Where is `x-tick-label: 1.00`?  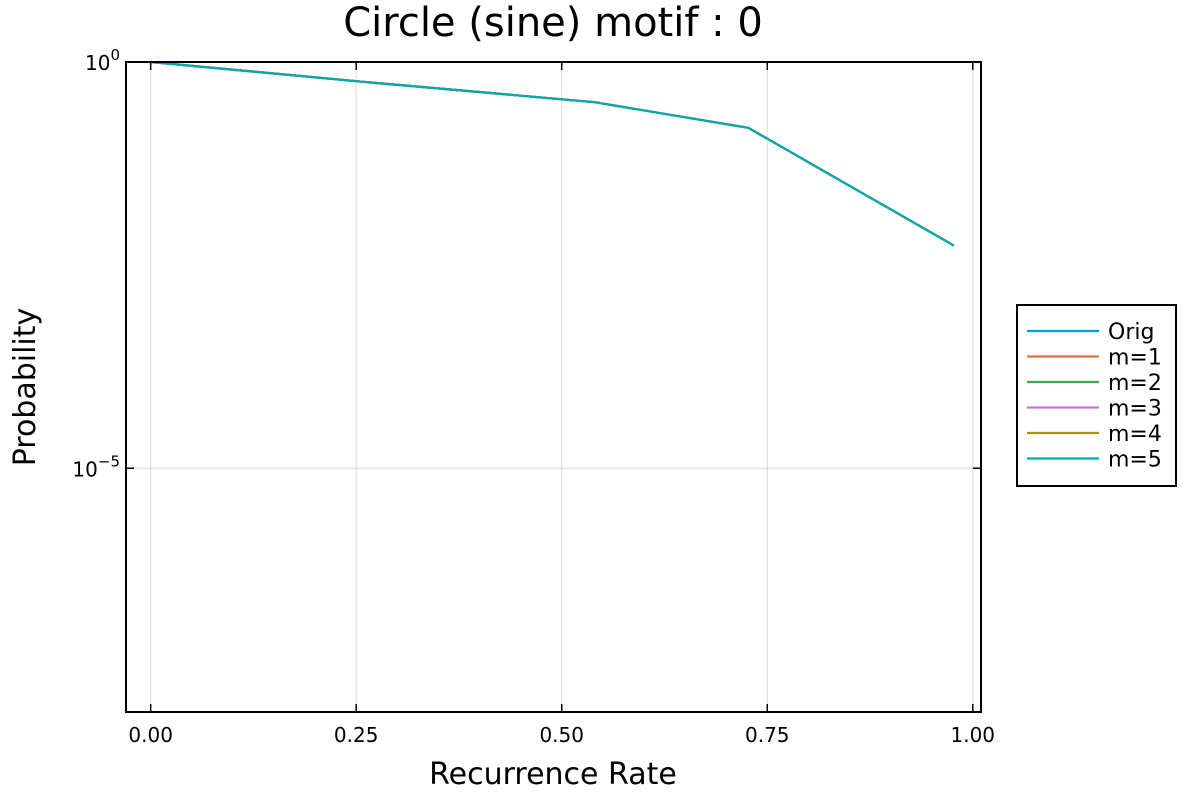 x-tick-label: 1.00 is located at coordinates (973, 735).